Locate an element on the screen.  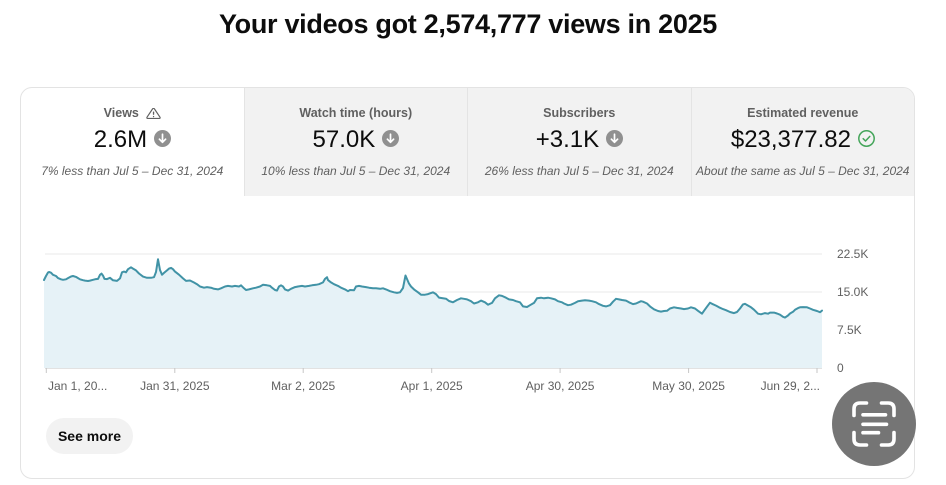
svg-text: 22.5K is located at coordinates (852, 254).